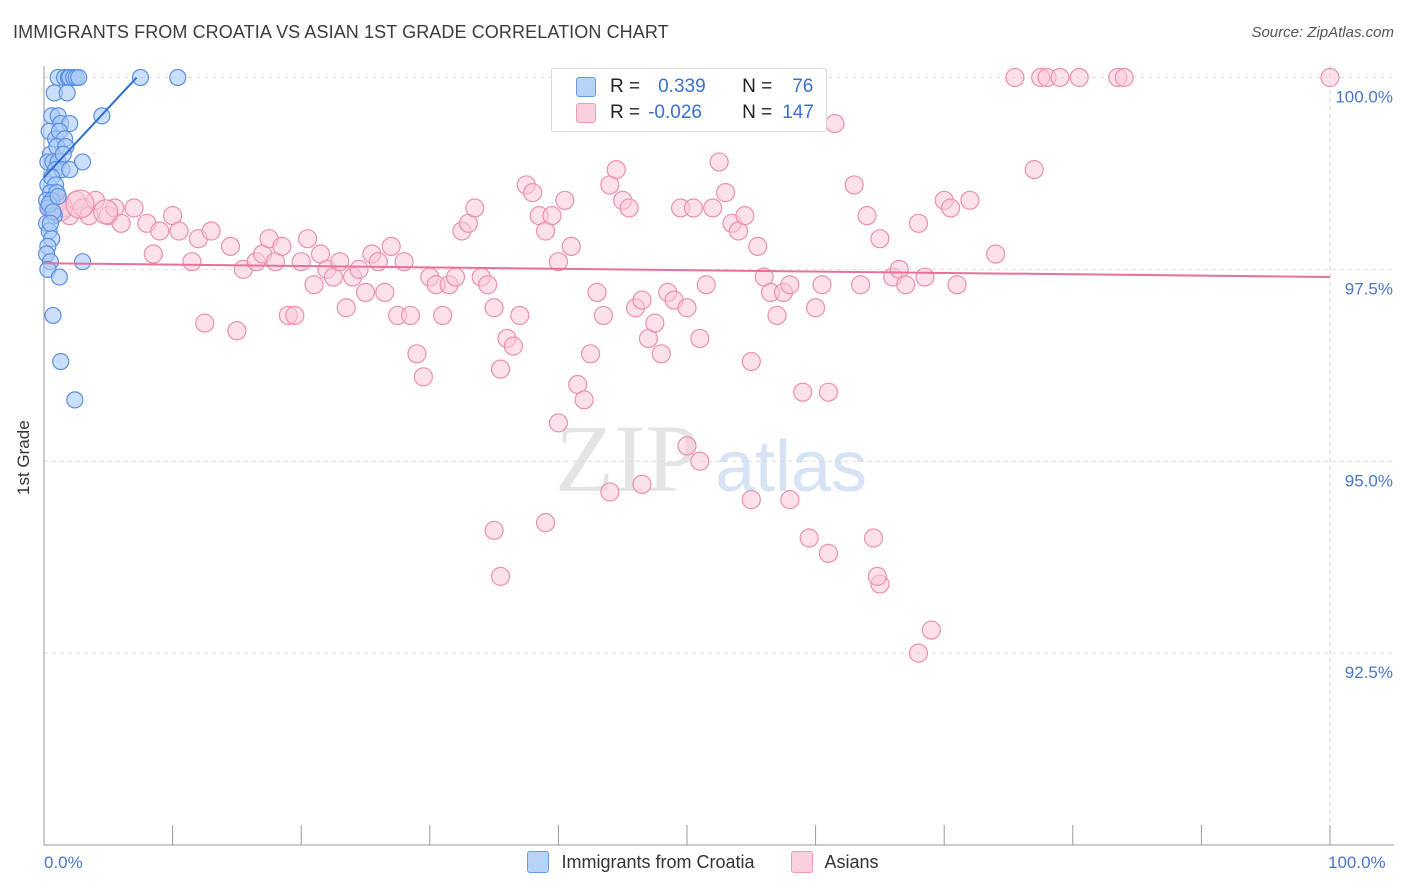  I want to click on legend-row-asians: R = -0.026 N = 147, so click(695, 113).